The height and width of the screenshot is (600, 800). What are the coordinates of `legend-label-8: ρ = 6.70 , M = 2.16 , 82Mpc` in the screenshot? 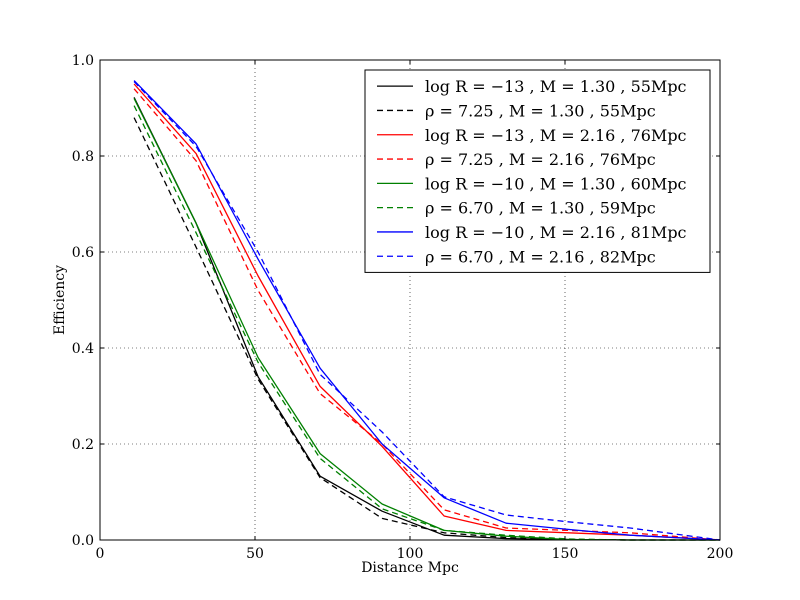 It's located at (540, 256).